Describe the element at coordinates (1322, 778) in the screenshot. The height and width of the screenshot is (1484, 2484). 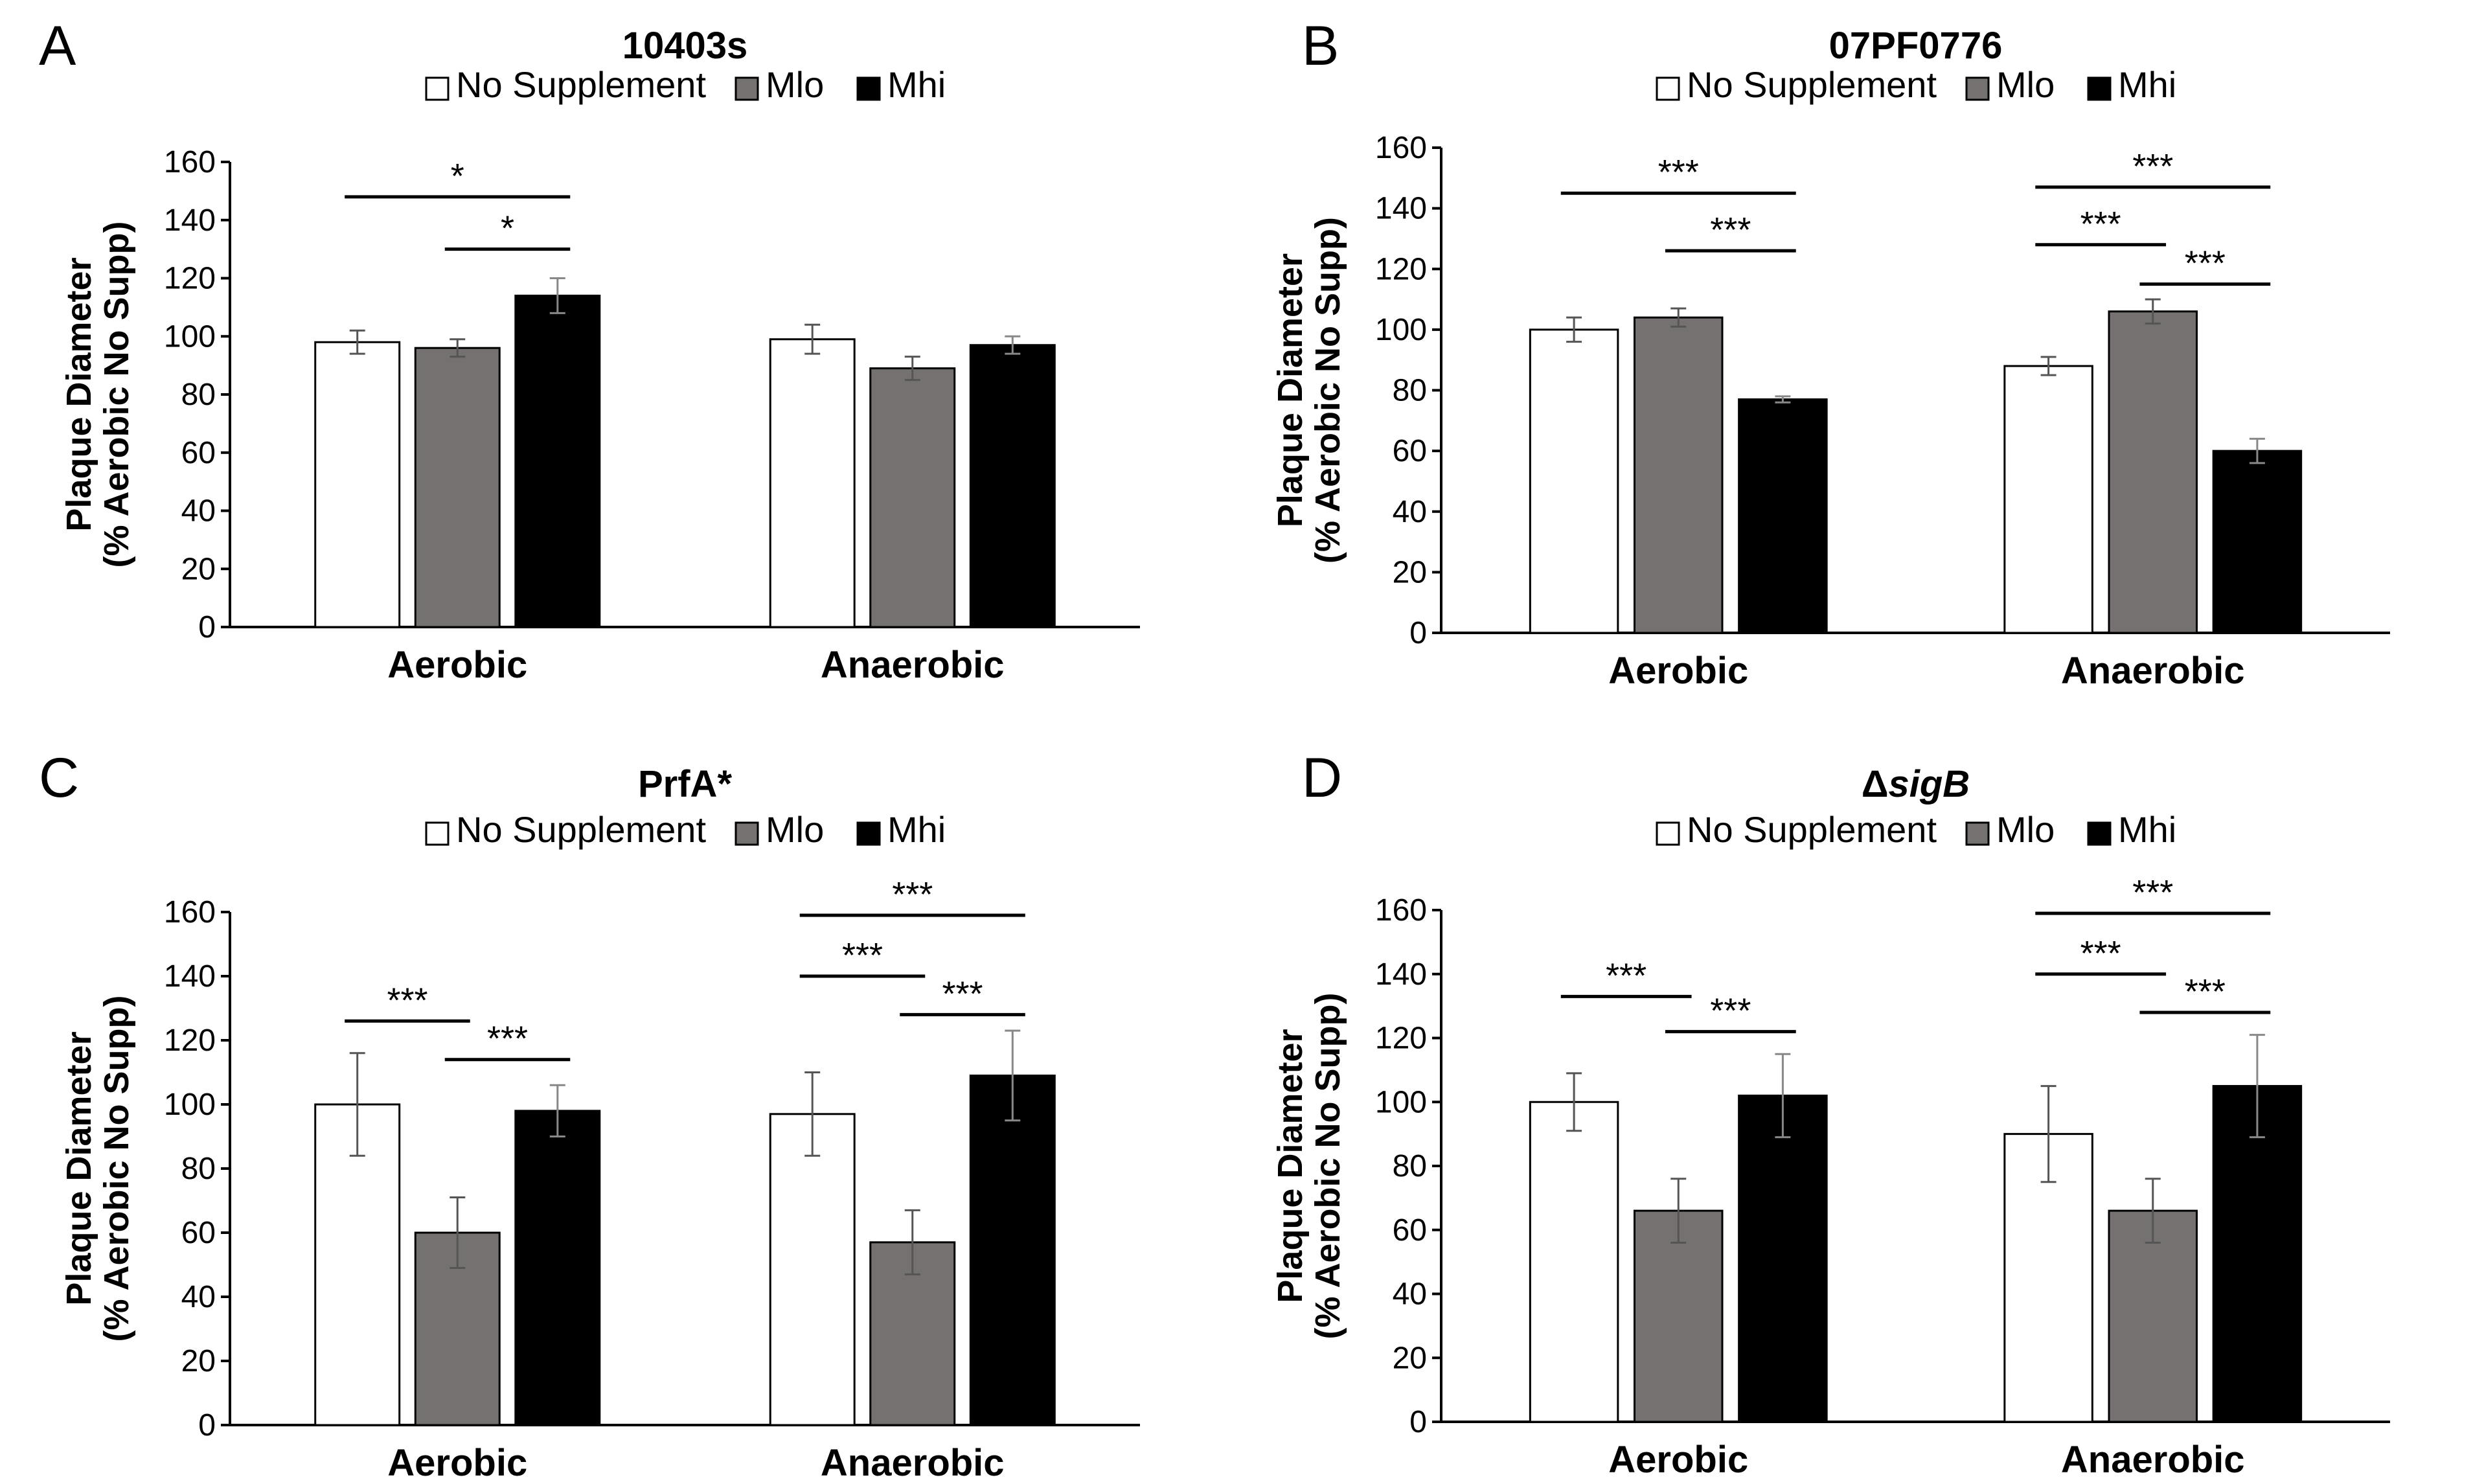
I see `panel-letter: D` at that location.